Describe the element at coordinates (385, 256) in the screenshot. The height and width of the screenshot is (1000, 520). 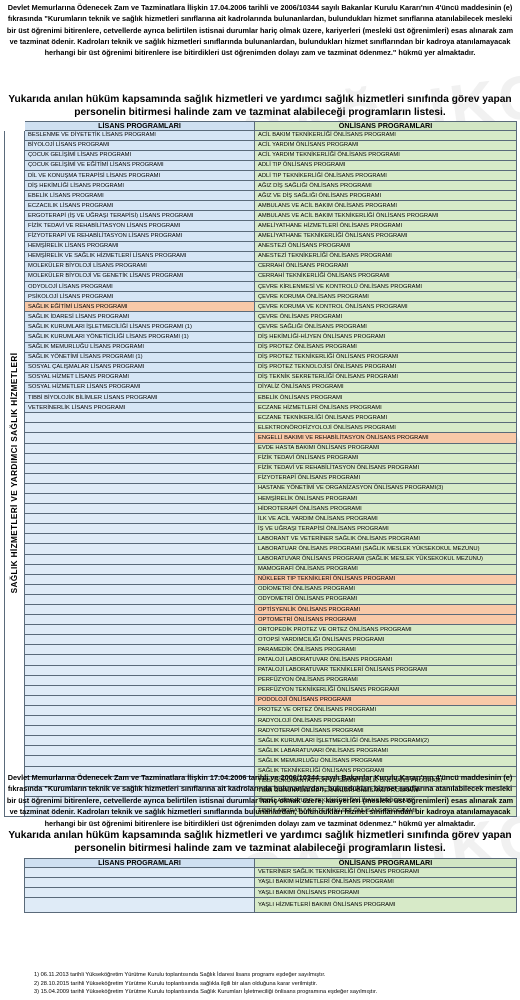
I see `onlisans-program-cell: ANESTEZİ TEKNİKERLİĞİ ÖNLİSANS PROGRAMI` at that location.